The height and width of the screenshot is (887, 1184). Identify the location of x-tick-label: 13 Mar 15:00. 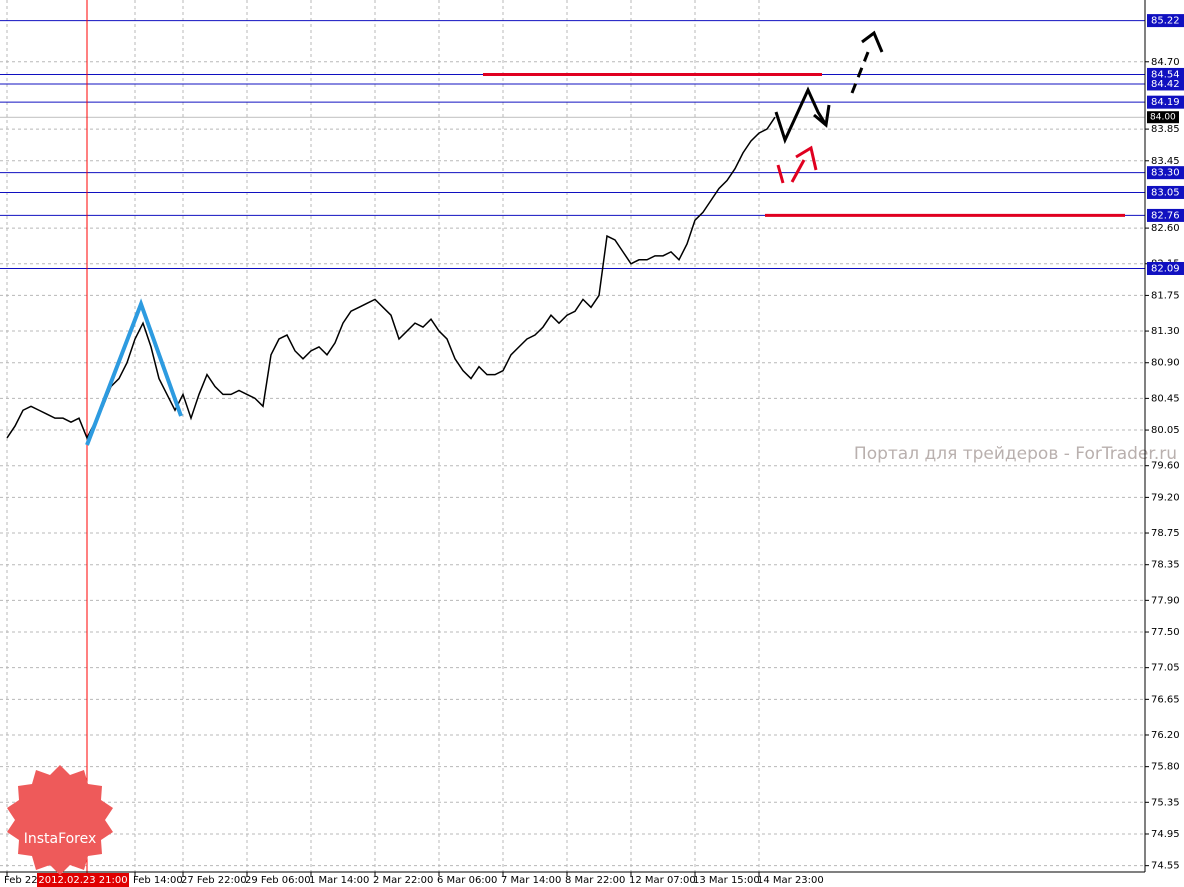
(726, 880).